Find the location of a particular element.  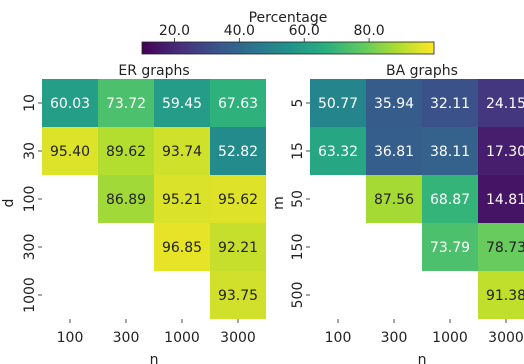

er-cell-value: 86.89 is located at coordinates (126, 200).